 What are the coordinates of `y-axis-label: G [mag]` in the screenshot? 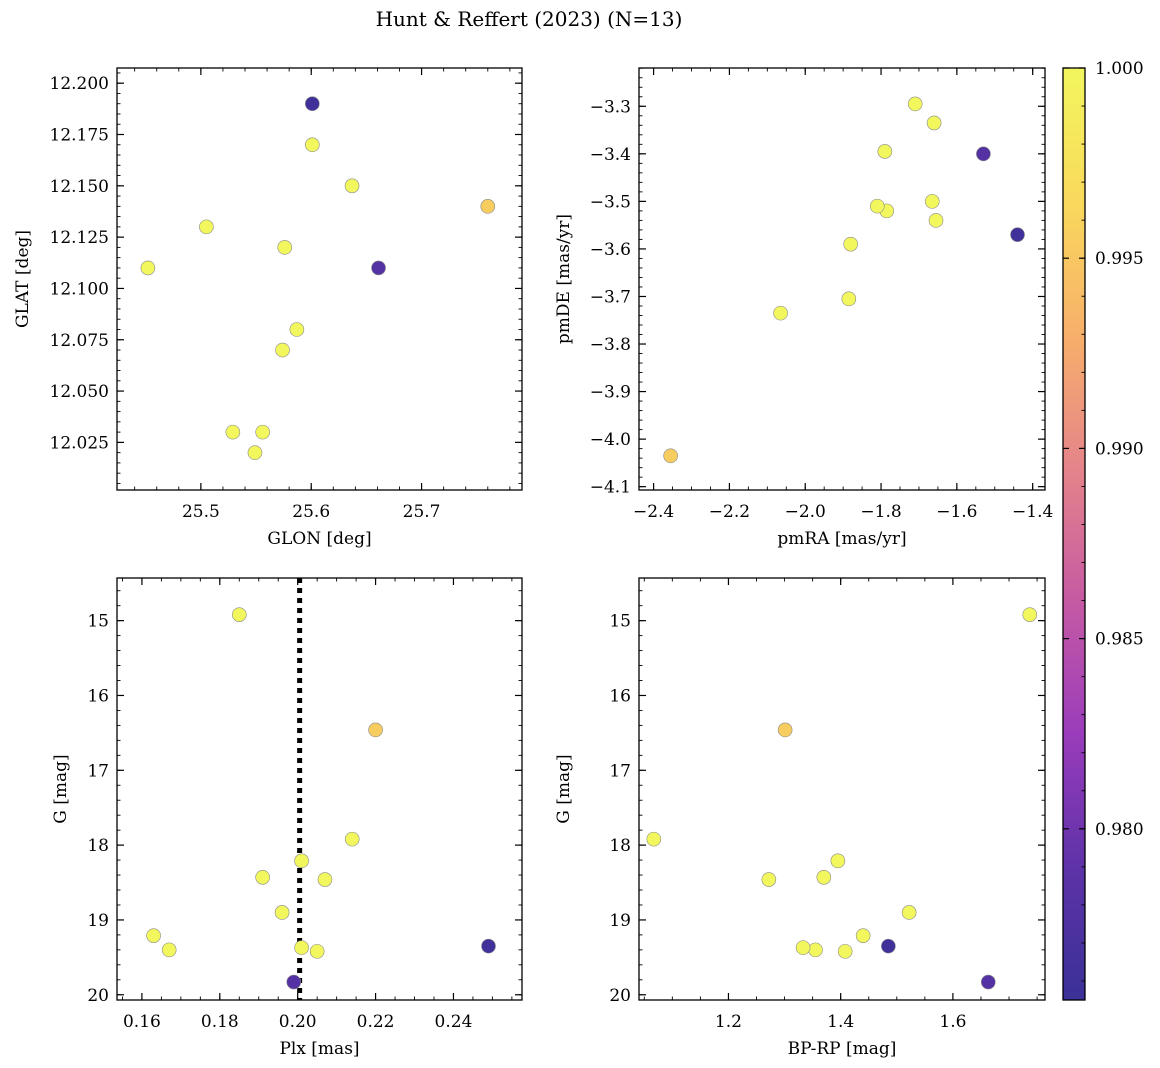 It's located at (61, 788).